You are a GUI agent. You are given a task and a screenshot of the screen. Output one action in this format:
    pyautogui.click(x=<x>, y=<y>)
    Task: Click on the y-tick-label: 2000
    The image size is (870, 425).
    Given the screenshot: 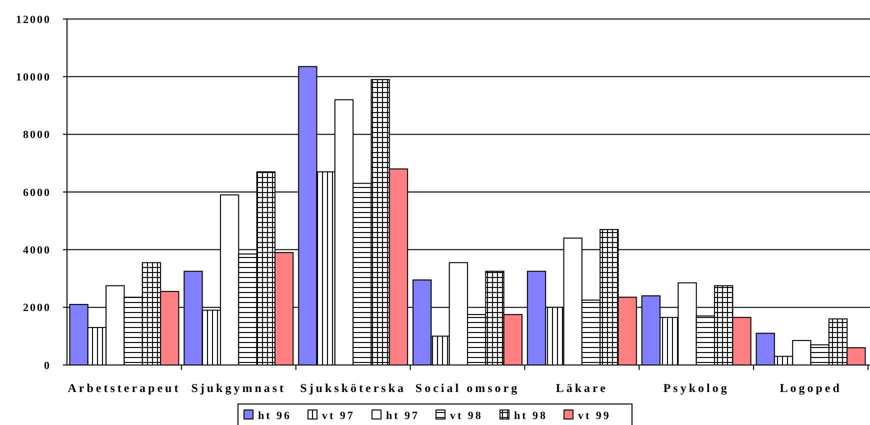 What is the action you would take?
    pyautogui.click(x=37, y=308)
    